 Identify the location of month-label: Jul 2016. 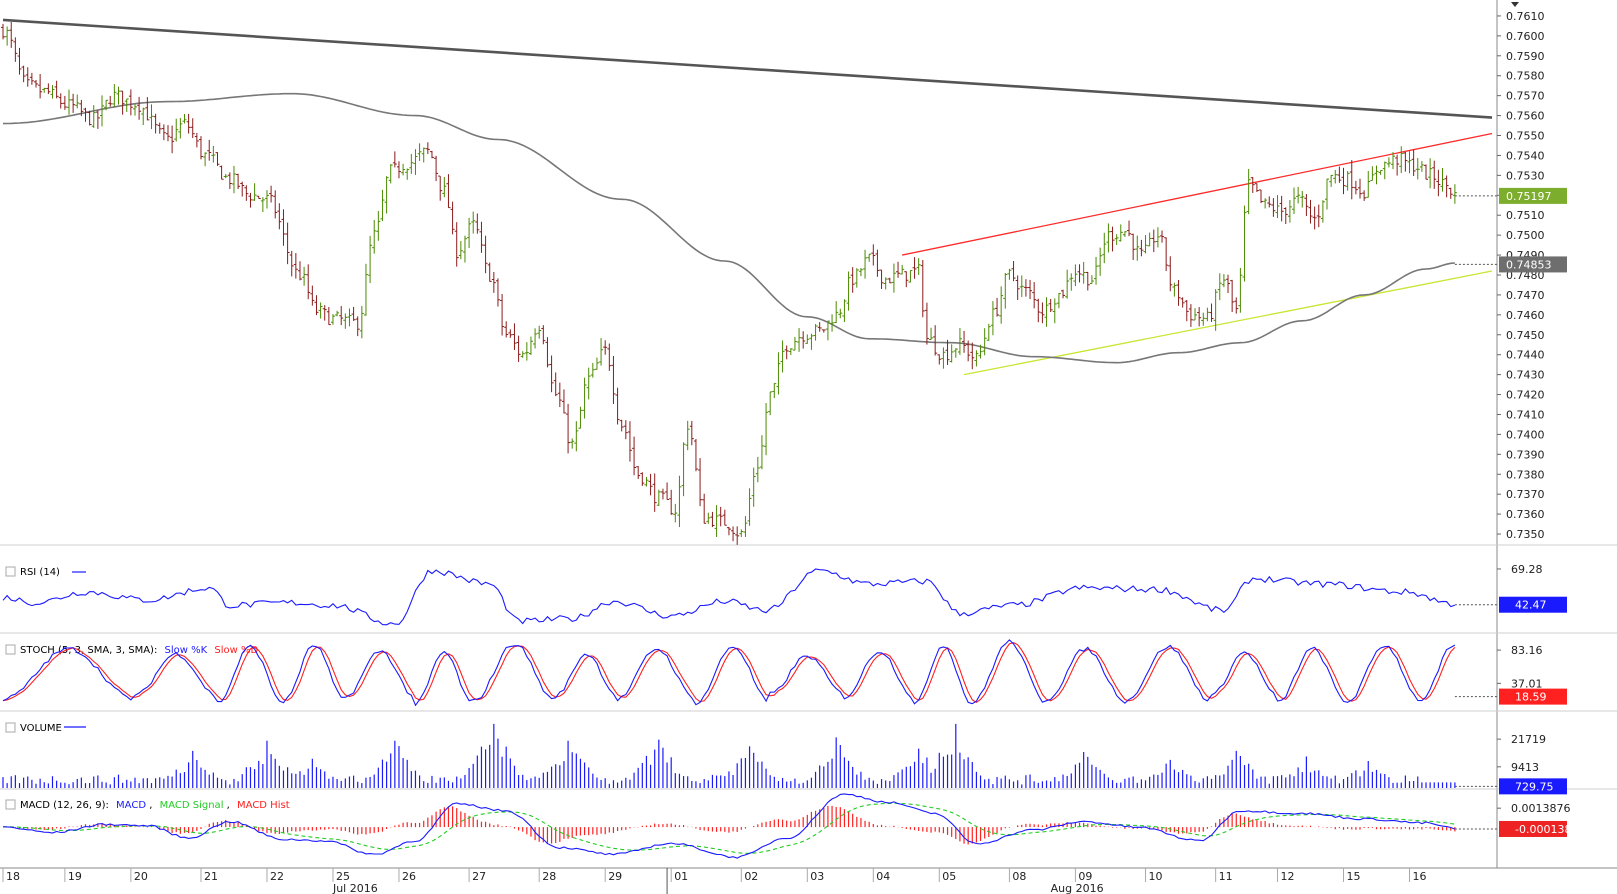
(355, 888).